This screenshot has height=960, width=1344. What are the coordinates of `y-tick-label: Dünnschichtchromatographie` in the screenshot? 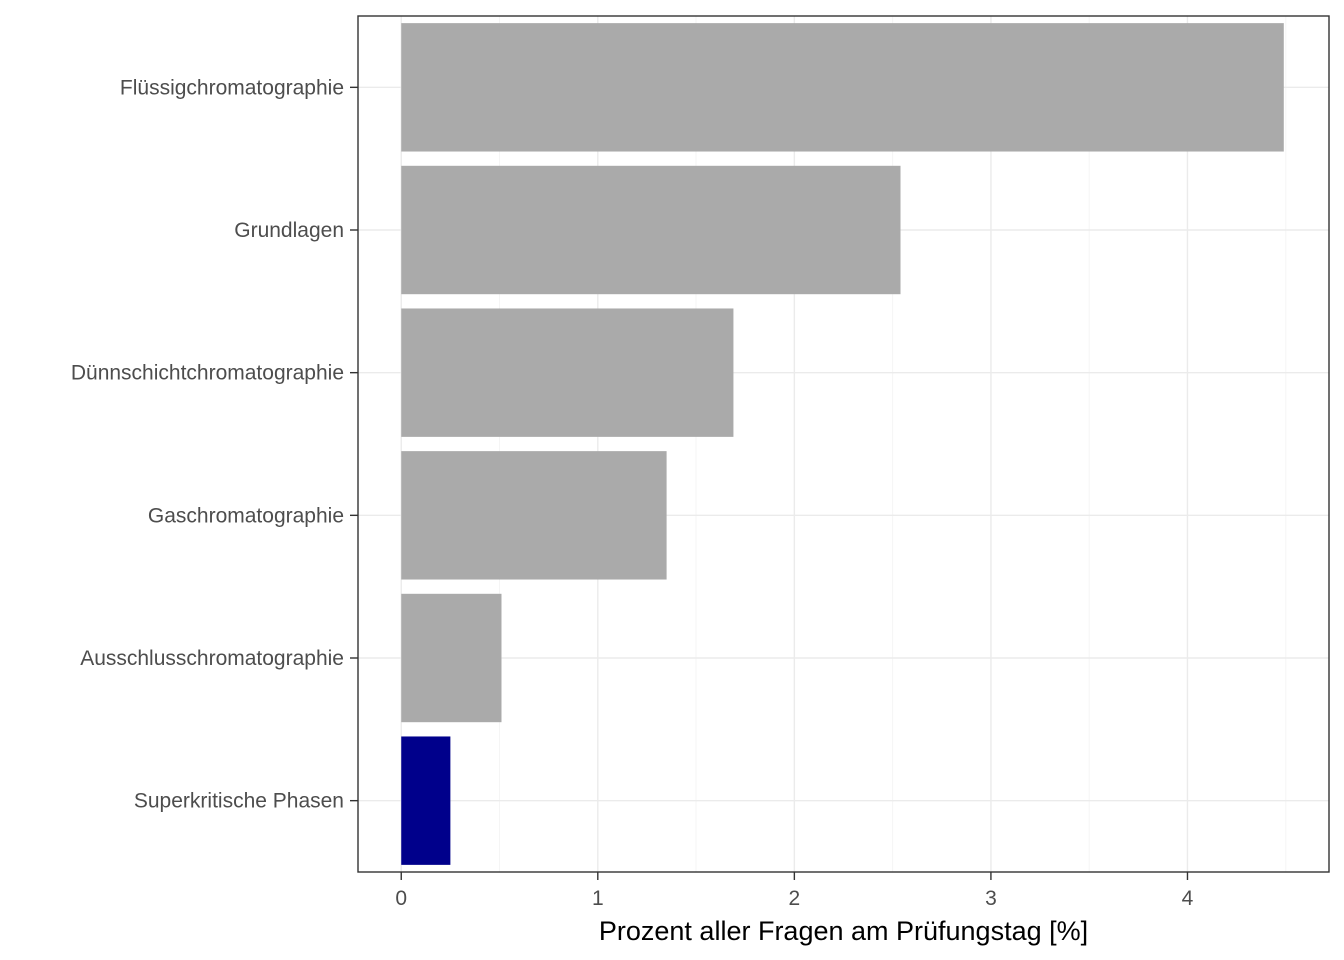 It's located at (207, 373).